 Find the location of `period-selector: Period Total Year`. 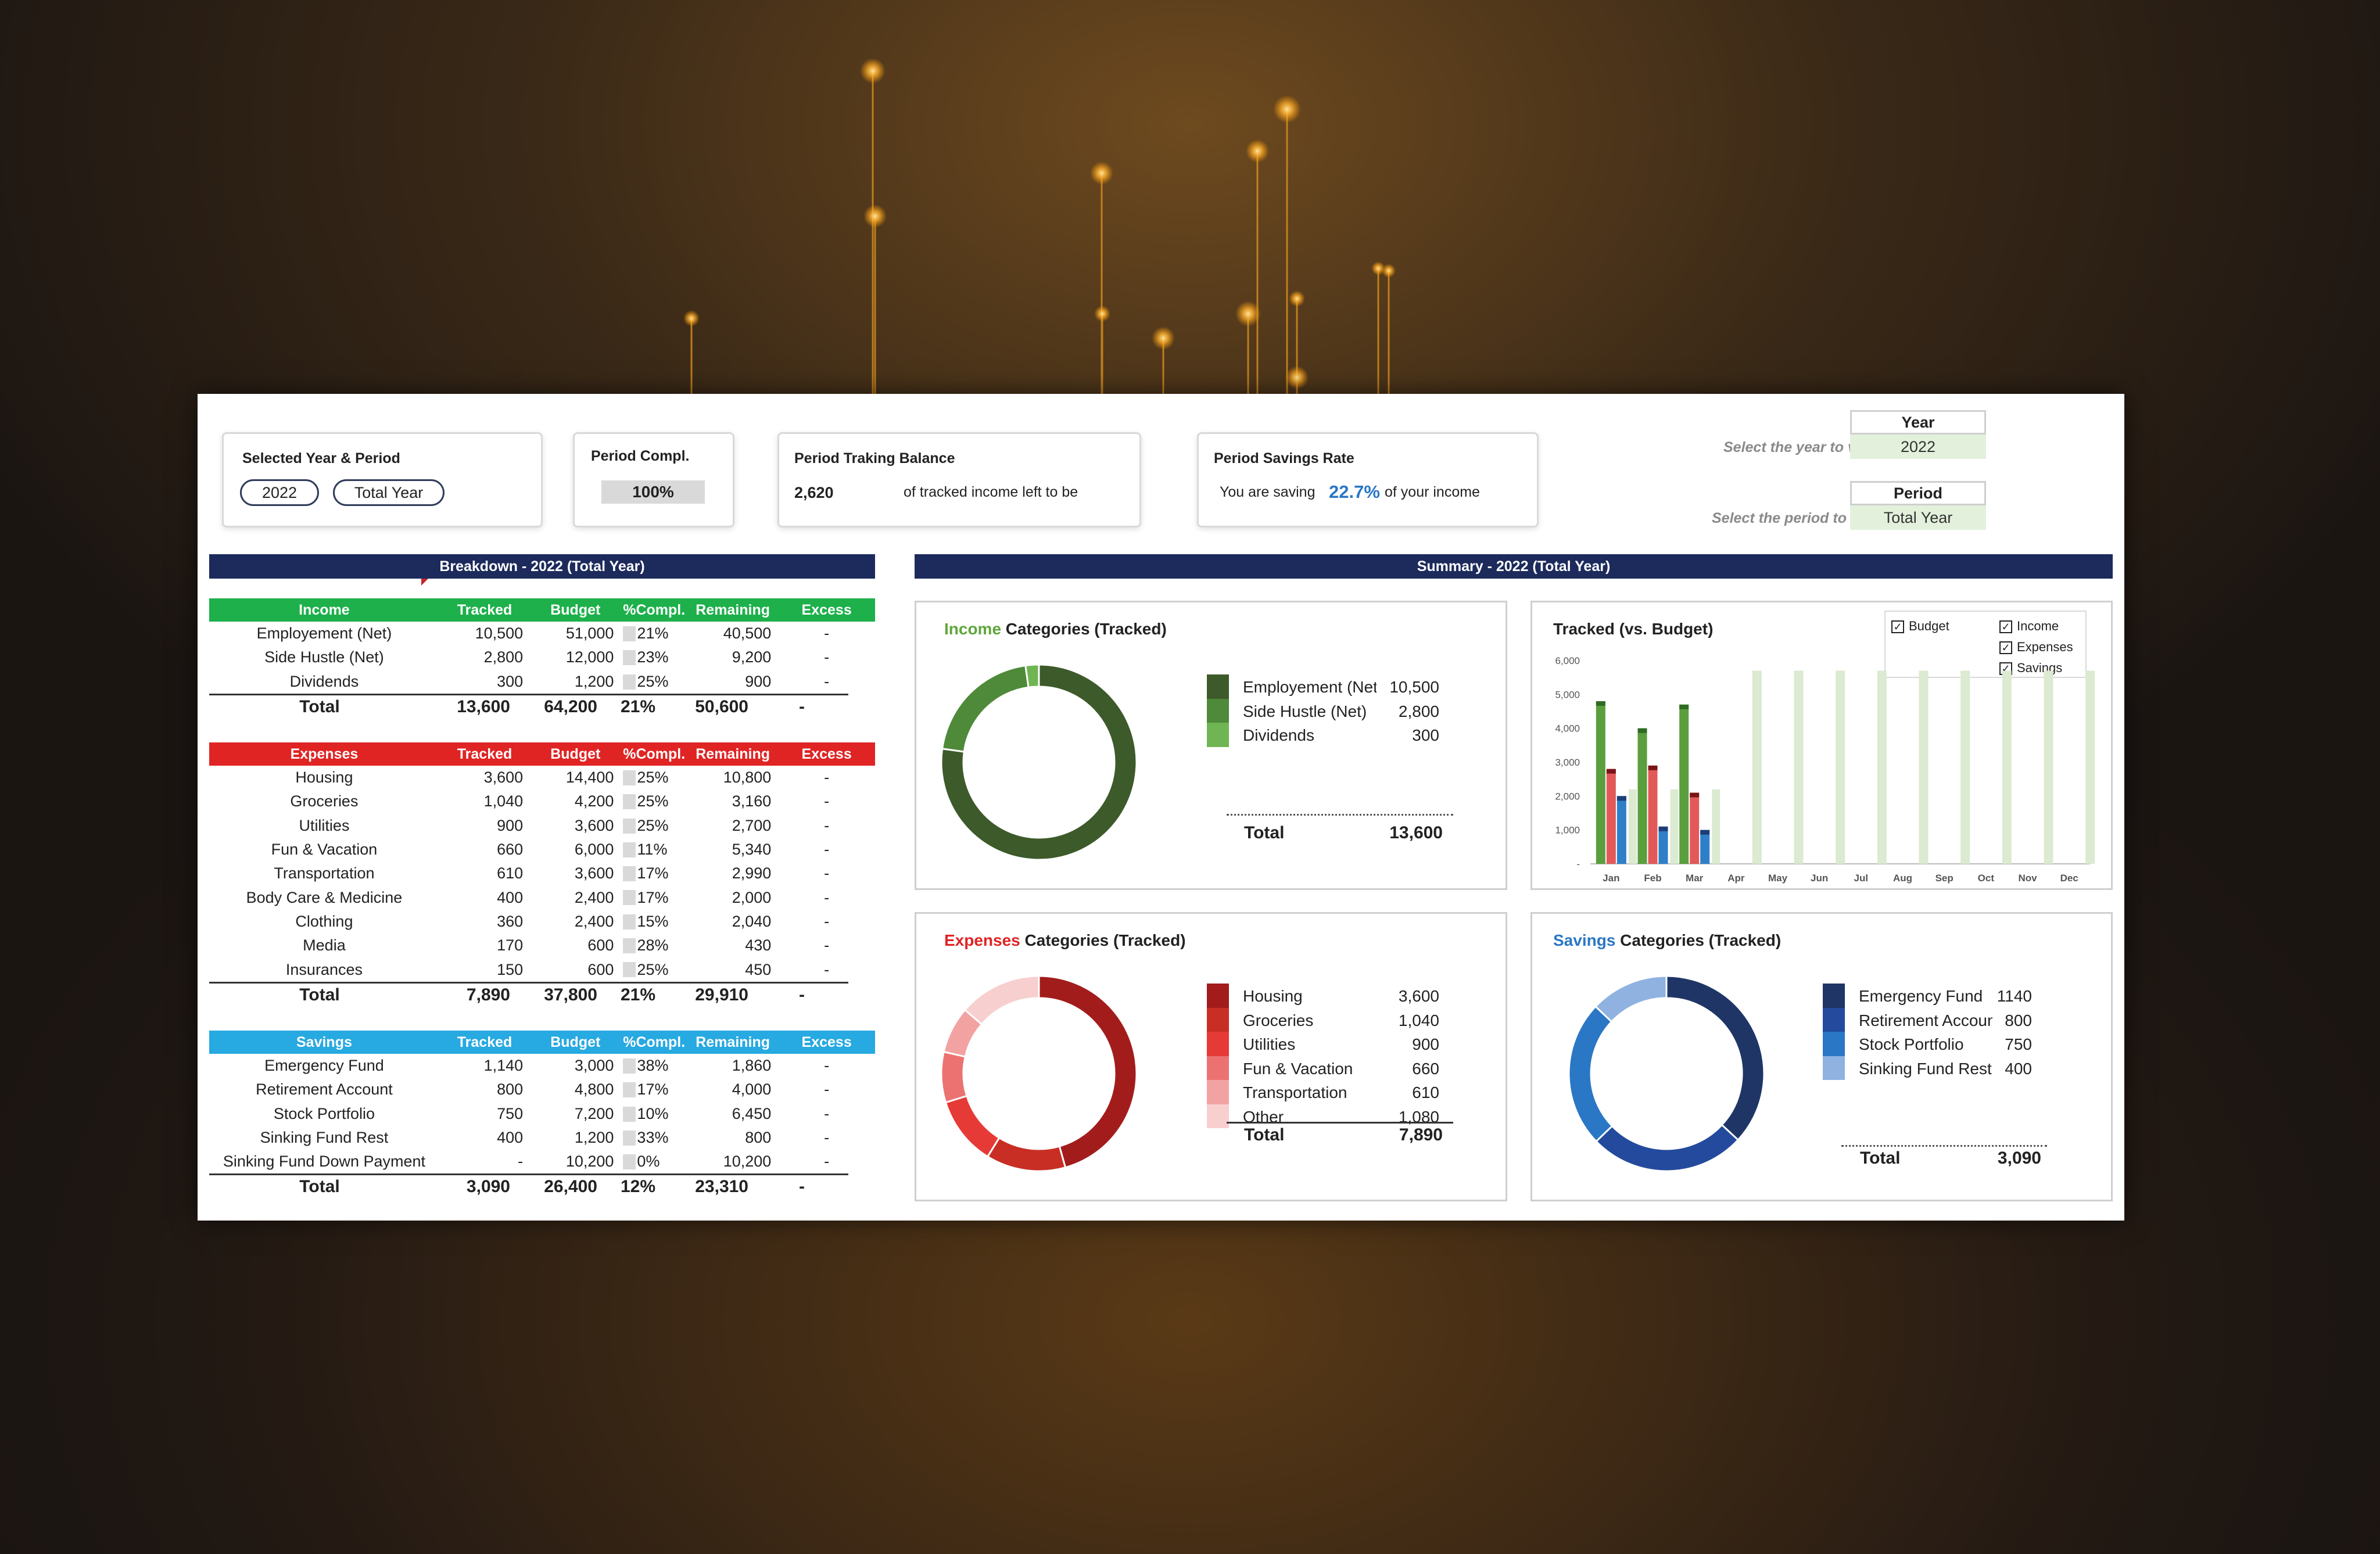

period-selector: Period Total Year is located at coordinates (1918, 505).